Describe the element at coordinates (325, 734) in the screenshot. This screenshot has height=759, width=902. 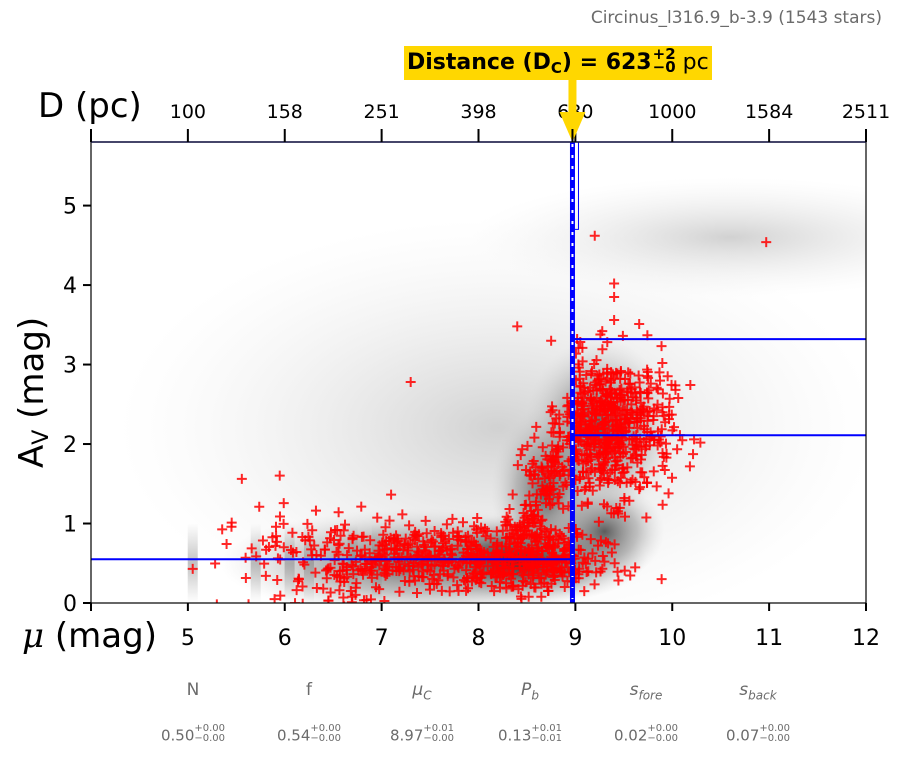
I see `param-uncertainty: +0.00 −0.00` at that location.